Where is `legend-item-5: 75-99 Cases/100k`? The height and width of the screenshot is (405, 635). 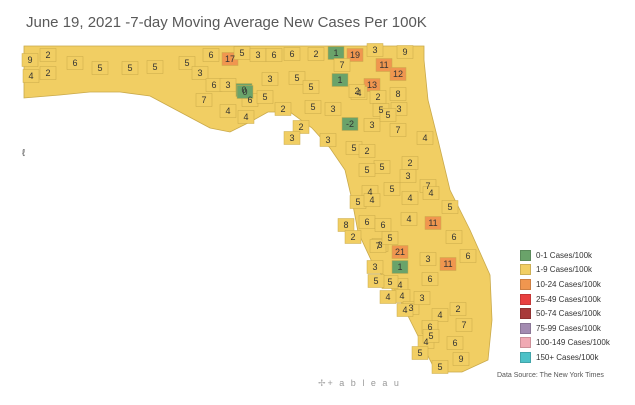 legend-item-5: 75-99 Cases/100k is located at coordinates (565, 328).